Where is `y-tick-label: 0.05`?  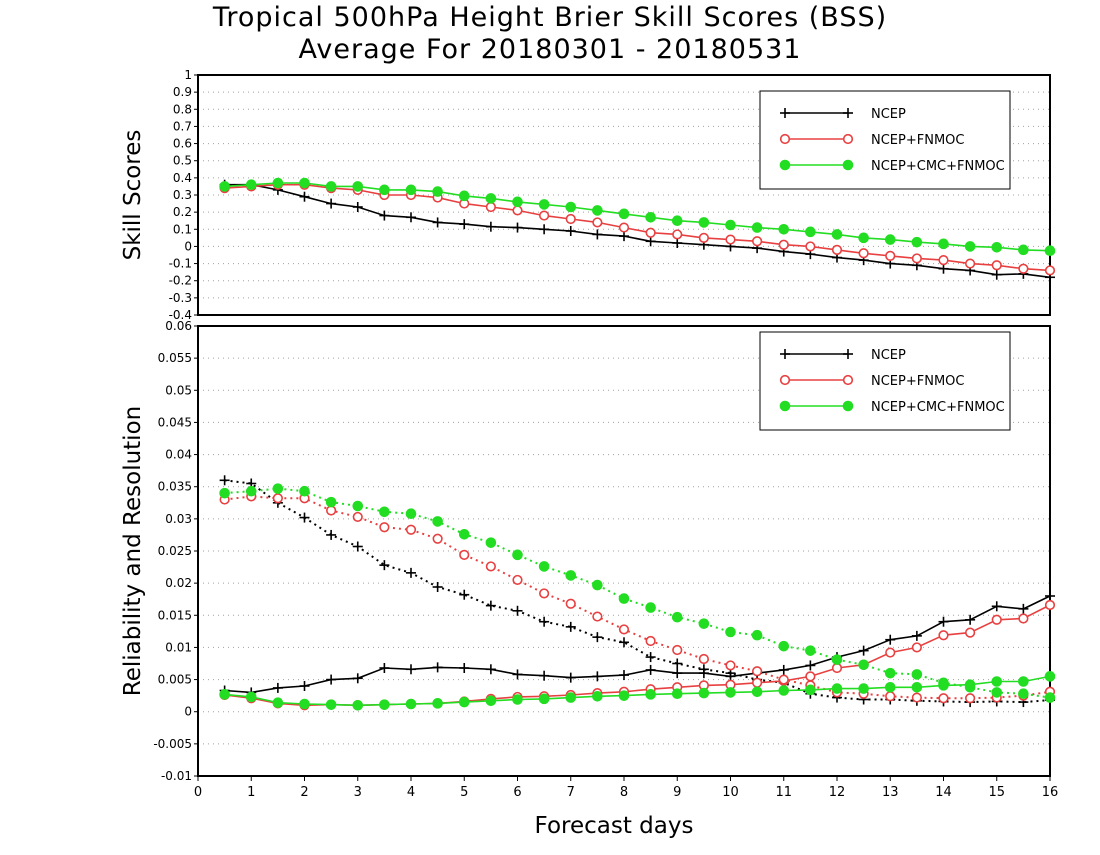 y-tick-label: 0.05 is located at coordinates (178, 390).